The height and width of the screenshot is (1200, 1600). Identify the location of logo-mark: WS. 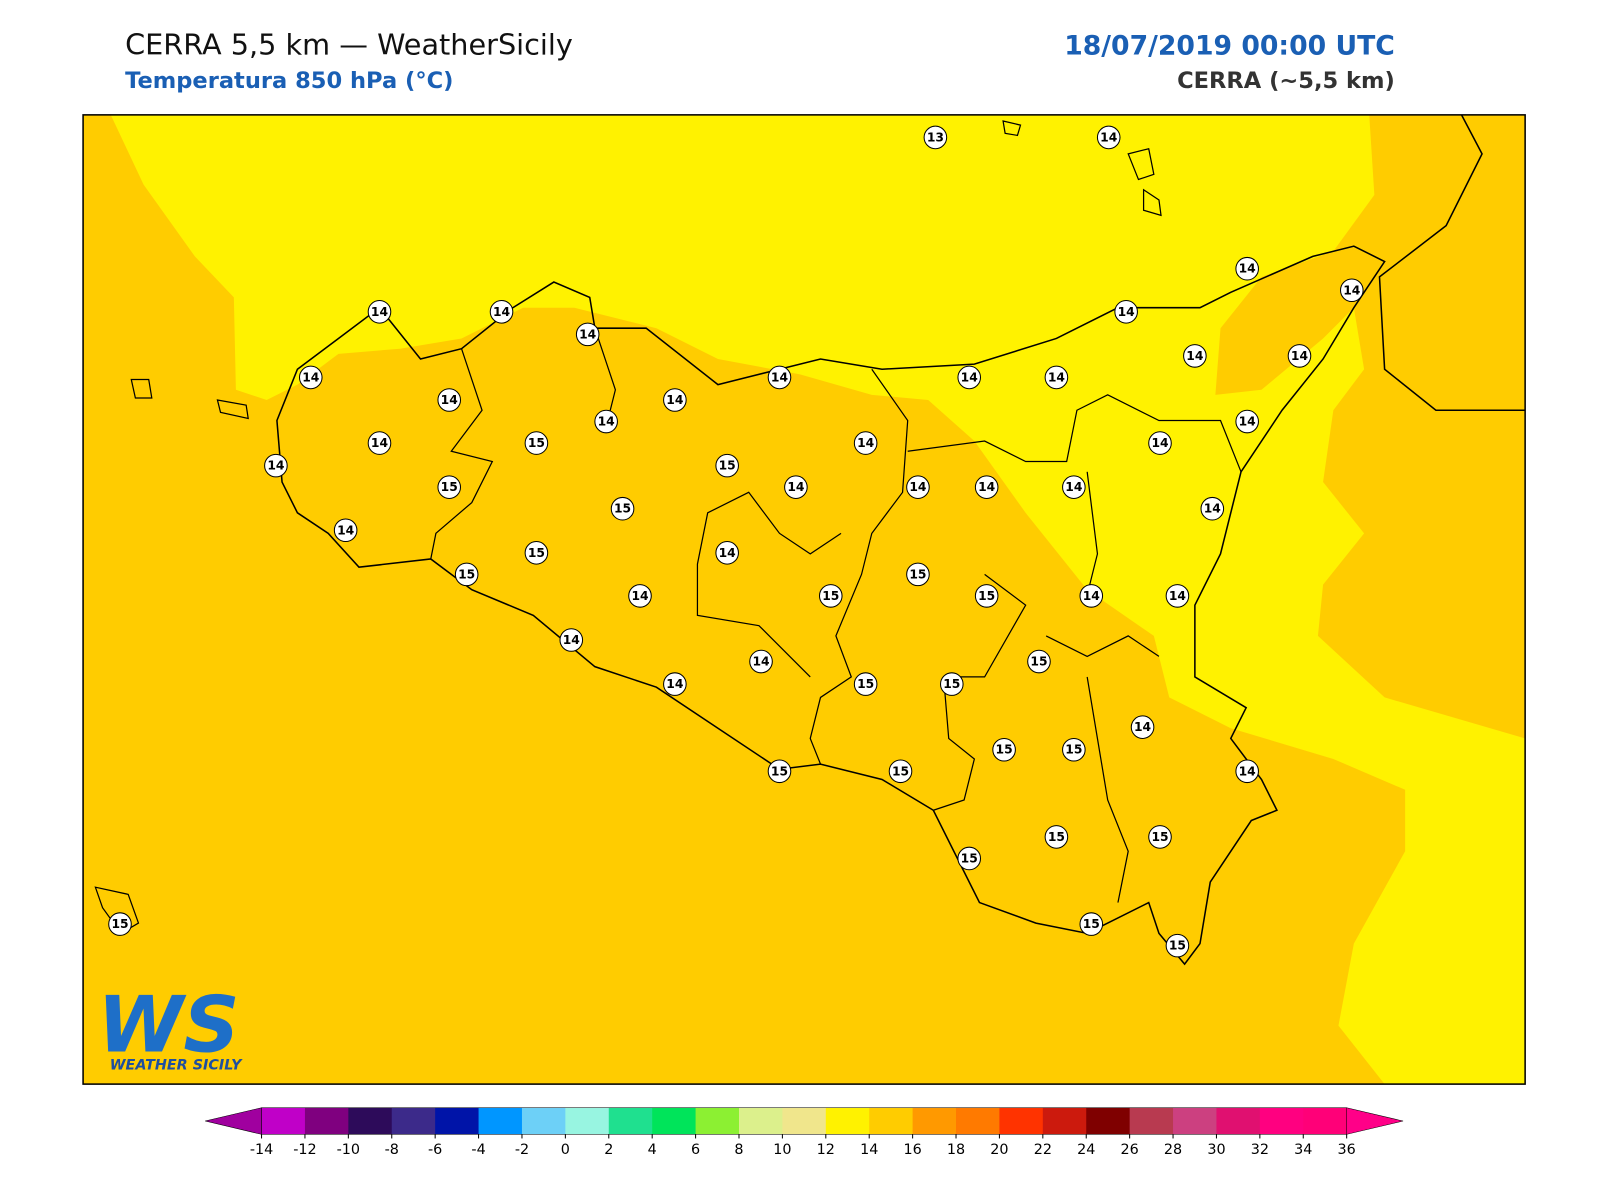
(168, 1025).